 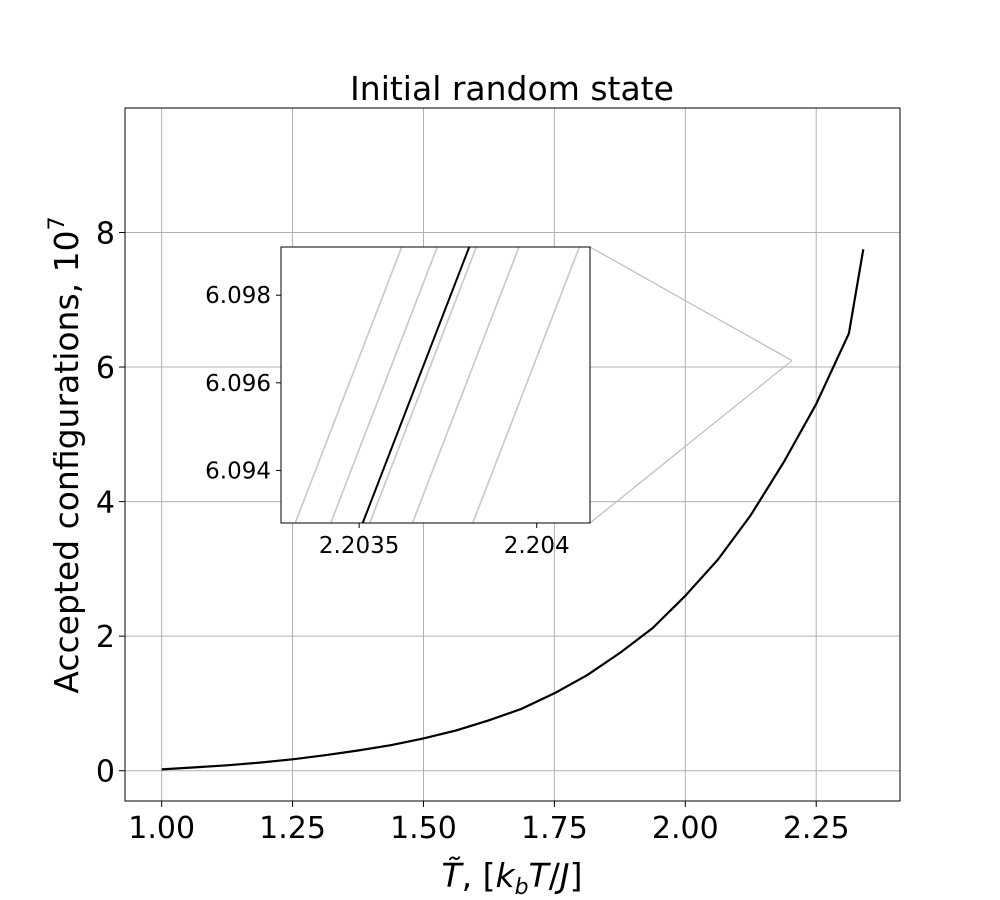 I want to click on inset-plot: 2.2035 2.204 6.094 6.096 6.098, so click(x=398, y=402).